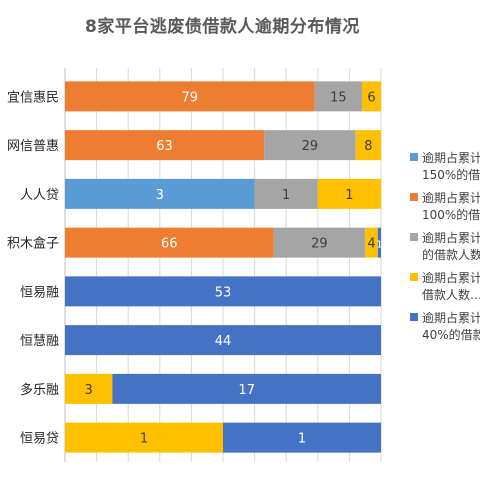  I want to click on category-label: 网信普惠, so click(33, 146).